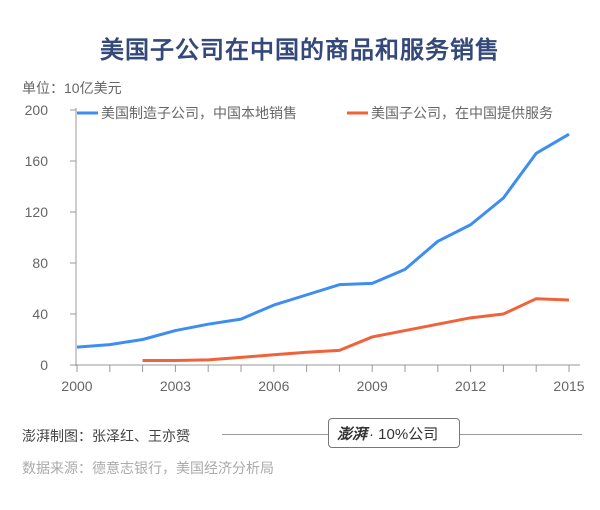 The image size is (600, 510). I want to click on legend-label-1: 美国制造子公司，中国本地销售, so click(199, 113).